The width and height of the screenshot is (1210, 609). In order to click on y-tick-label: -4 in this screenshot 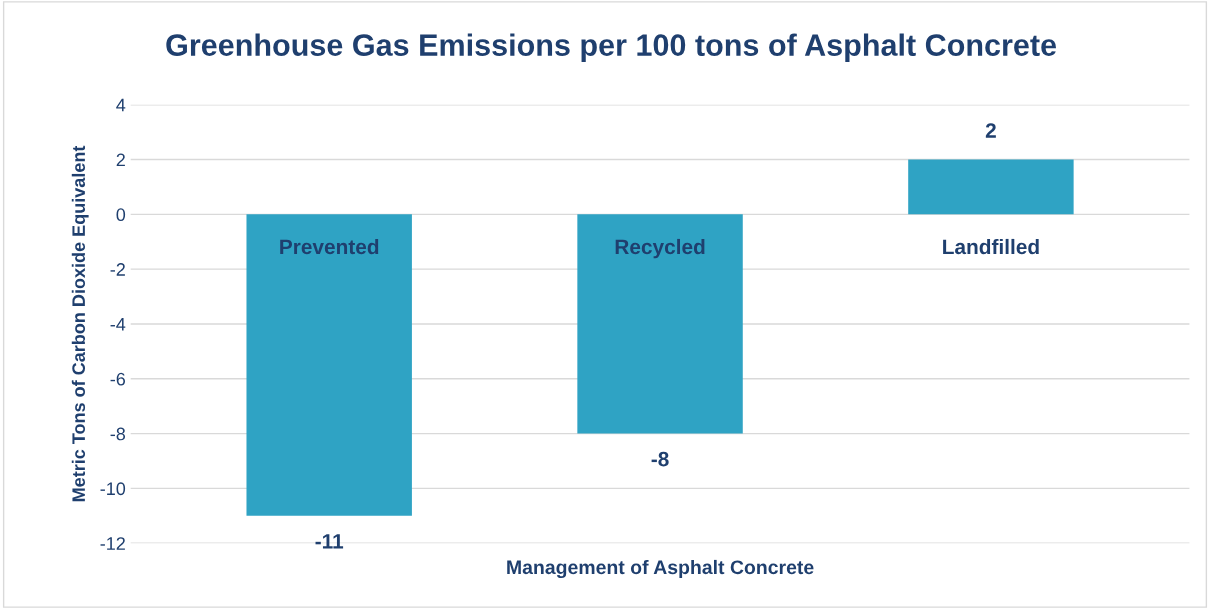, I will do `click(118, 324)`.